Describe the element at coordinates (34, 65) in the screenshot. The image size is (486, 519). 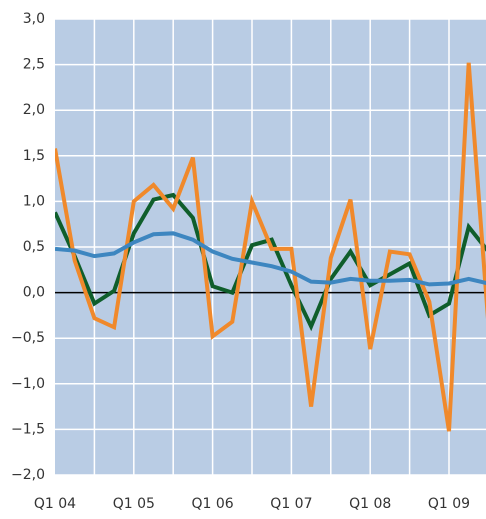
I see `y-tick-label: 2,5` at that location.